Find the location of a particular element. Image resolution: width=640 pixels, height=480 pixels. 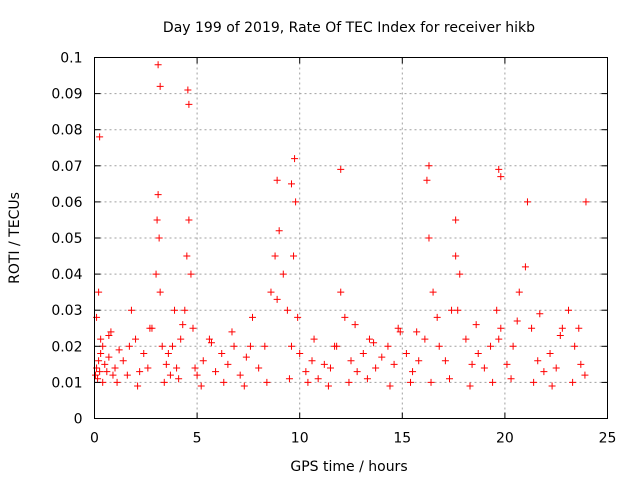

y-tick-label: 0.05 is located at coordinates (66, 239).